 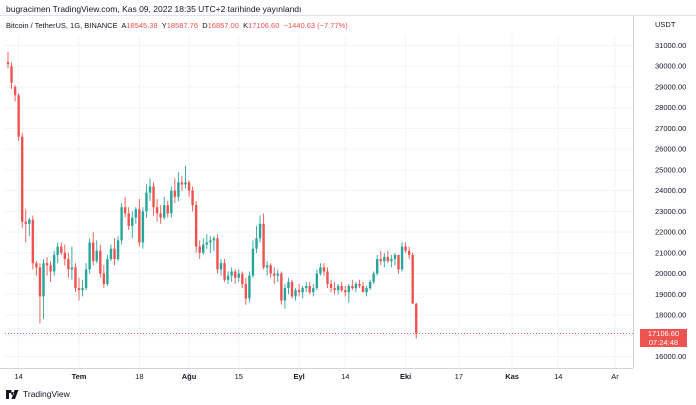 I want to click on x-tick-label: Ar, so click(x=615, y=376).